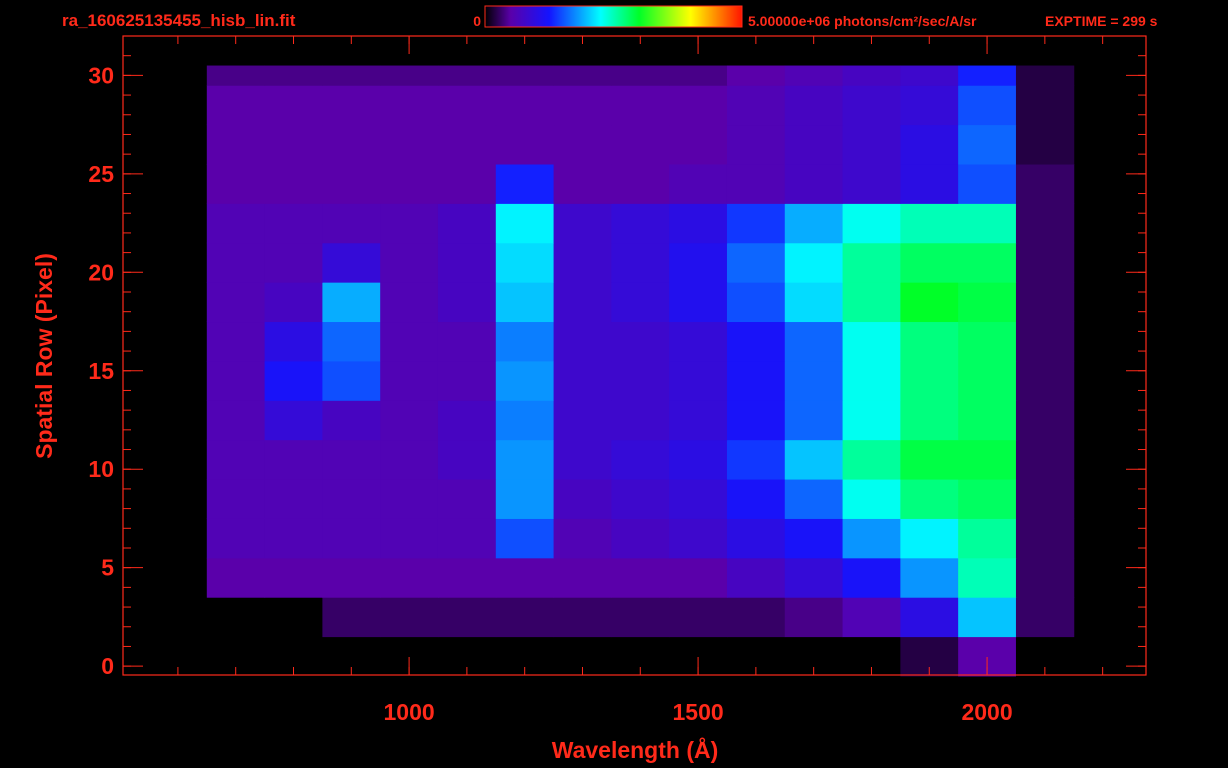  Describe the element at coordinates (862, 21) in the screenshot. I see `colorbar-max: 5.00000e+06 photons/cm²/sec/A/sr` at that location.